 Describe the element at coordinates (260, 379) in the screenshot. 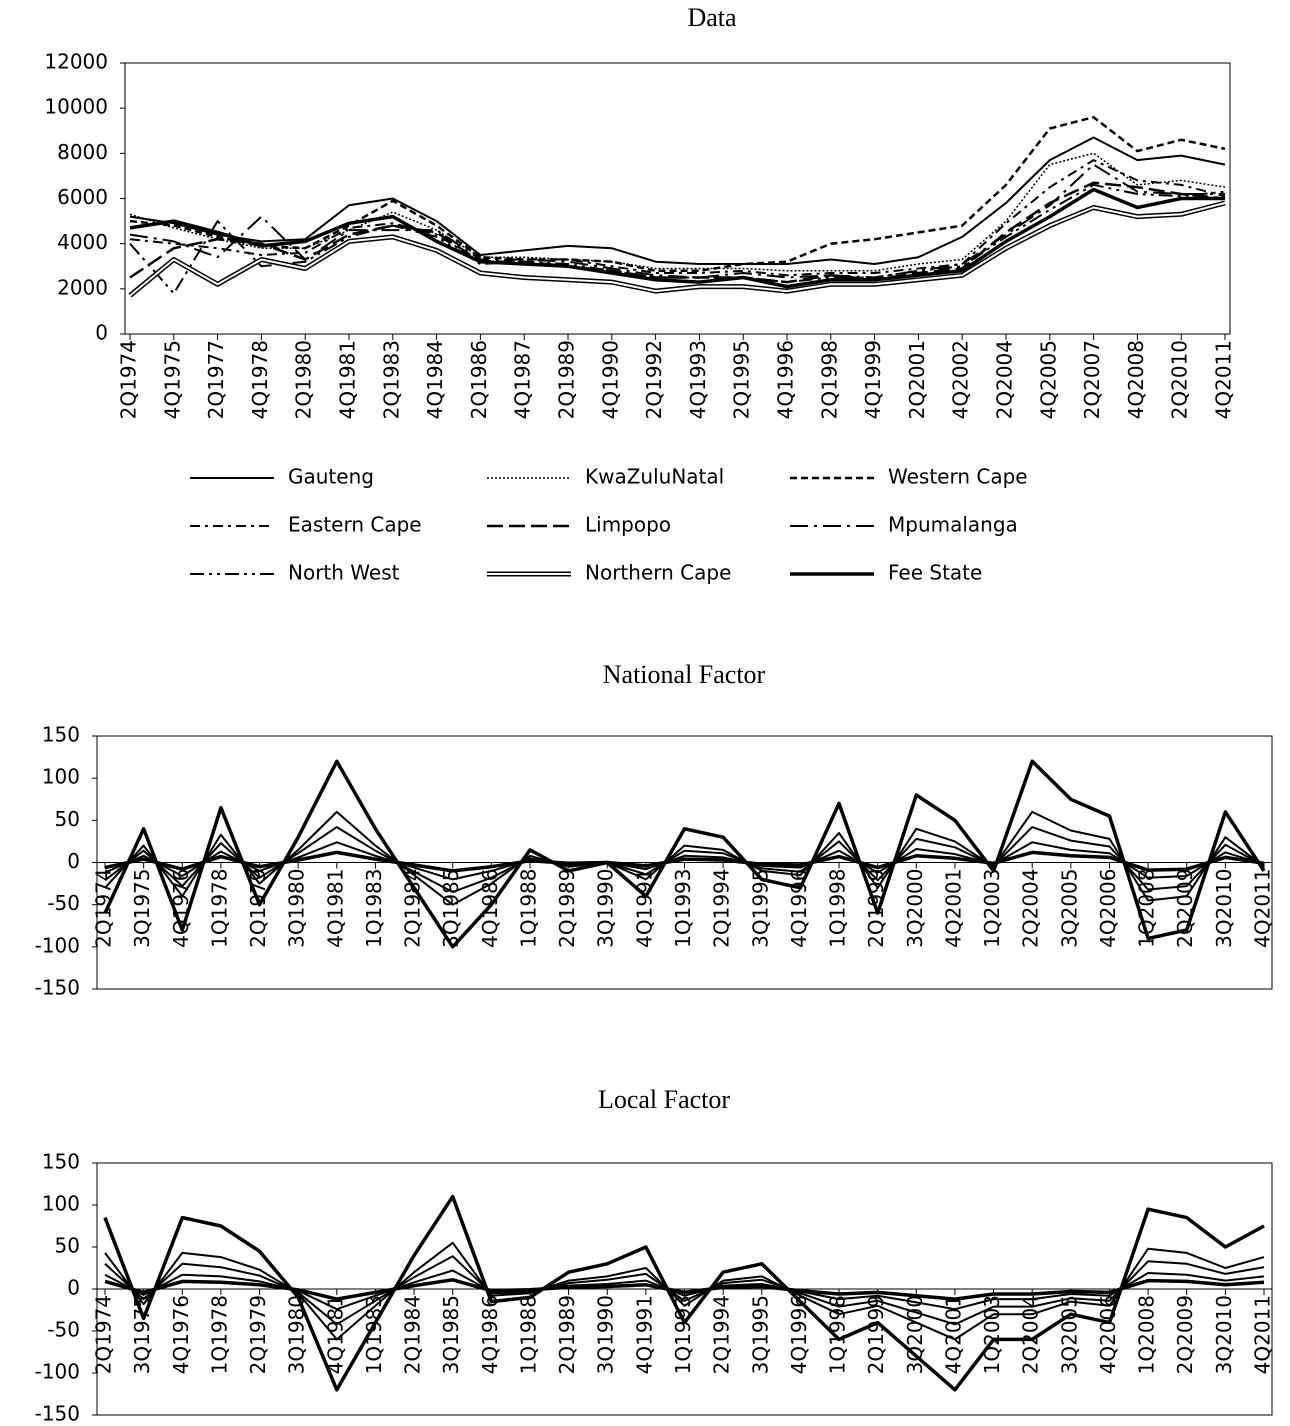

I see `x-tick-label: 4Q1978` at that location.